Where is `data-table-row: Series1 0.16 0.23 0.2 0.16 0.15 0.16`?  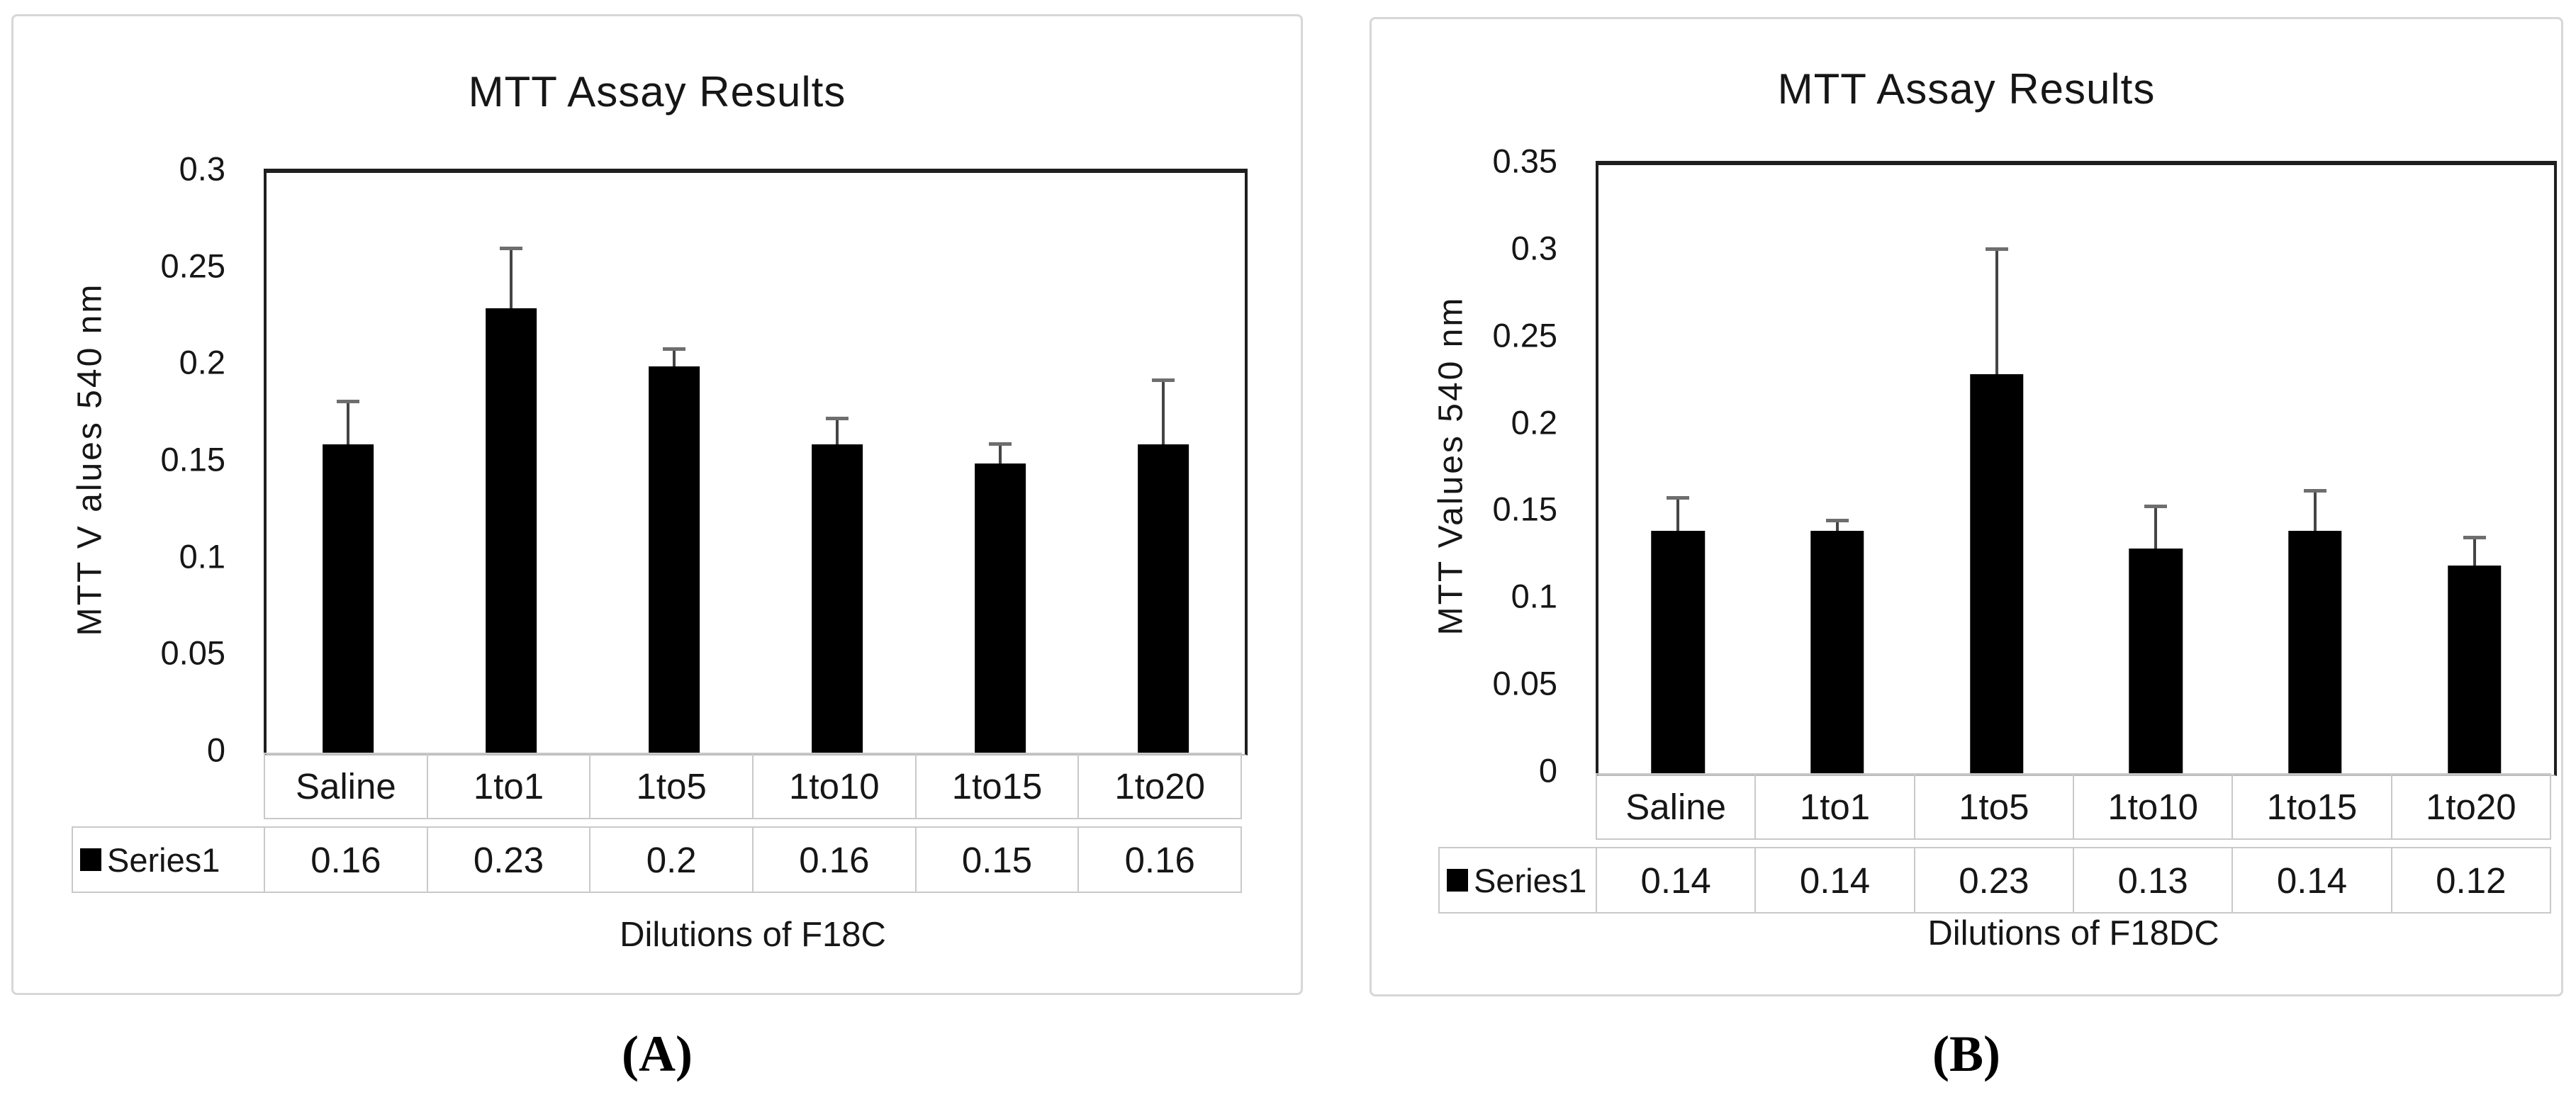 data-table-row: Series1 0.16 0.23 0.2 0.16 0.15 0.16 is located at coordinates (657, 859).